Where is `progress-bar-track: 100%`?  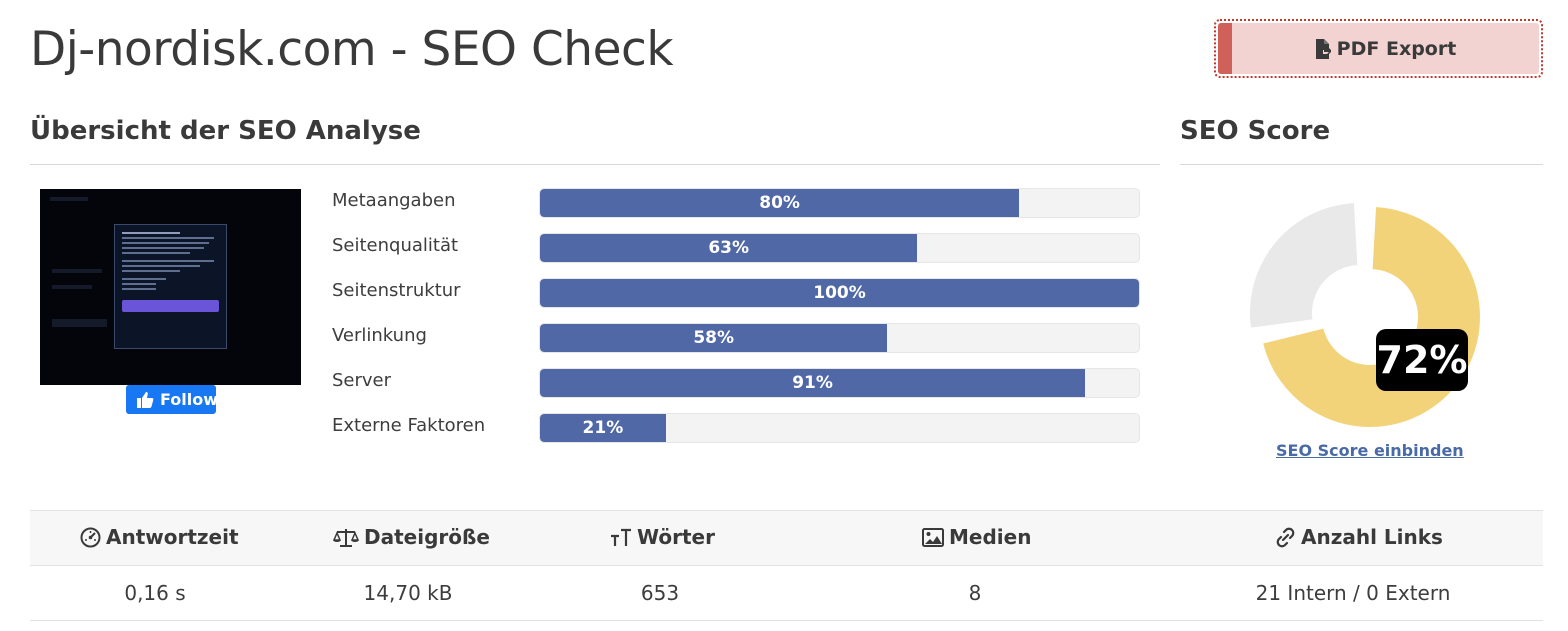 progress-bar-track: 100% is located at coordinates (839, 293).